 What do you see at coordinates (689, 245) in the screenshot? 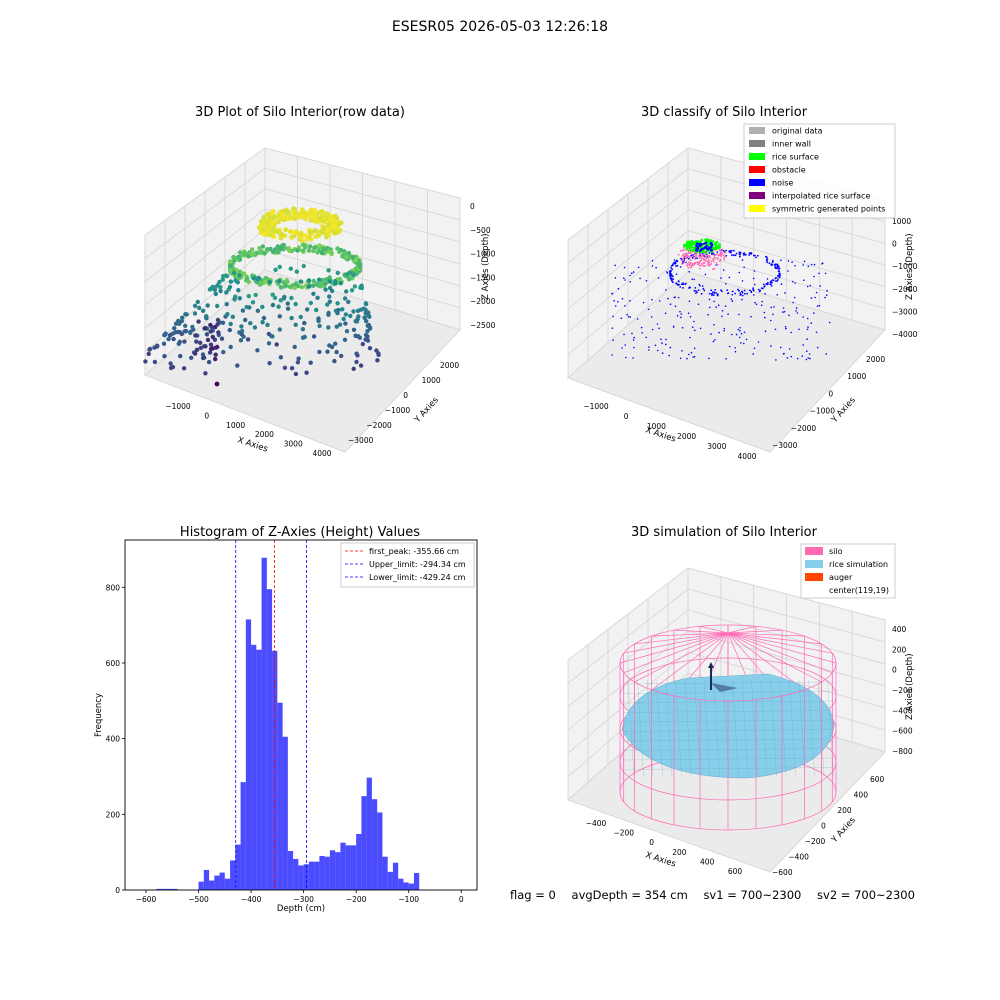
I see `rice-surface-point` at bounding box center [689, 245].